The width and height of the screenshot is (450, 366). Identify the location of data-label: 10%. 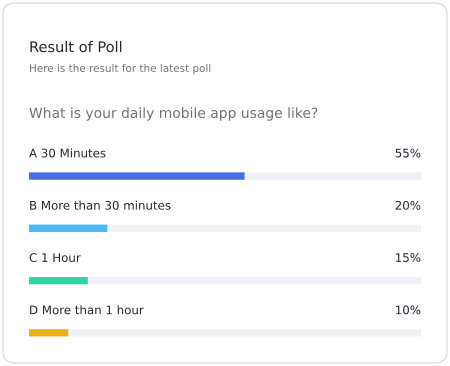
(408, 309).